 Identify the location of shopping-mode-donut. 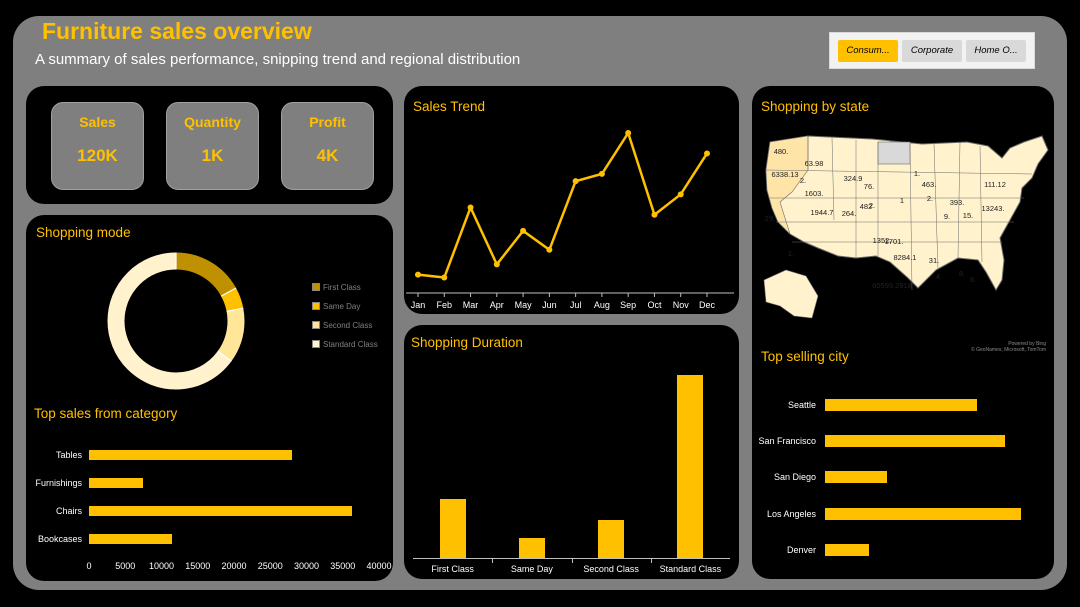
(176, 321).